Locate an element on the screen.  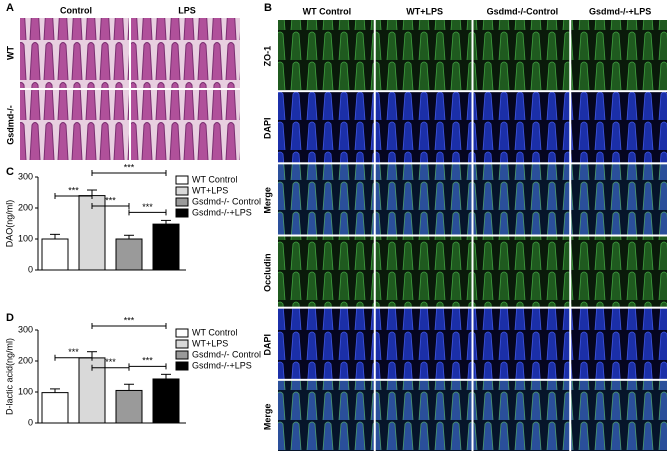
y-axis-label: DAO(ng/ml) is located at coordinates (9, 224).